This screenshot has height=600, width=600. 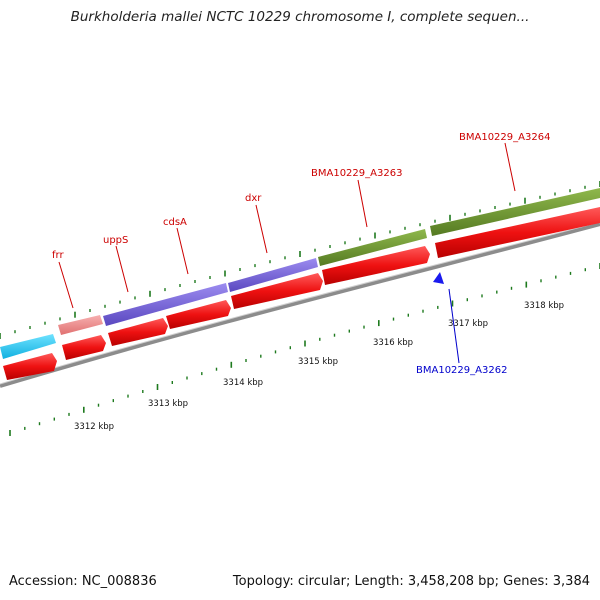 What do you see at coordinates (115, 240) in the screenshot?
I see `gene-label-uppS: uppS` at bounding box center [115, 240].